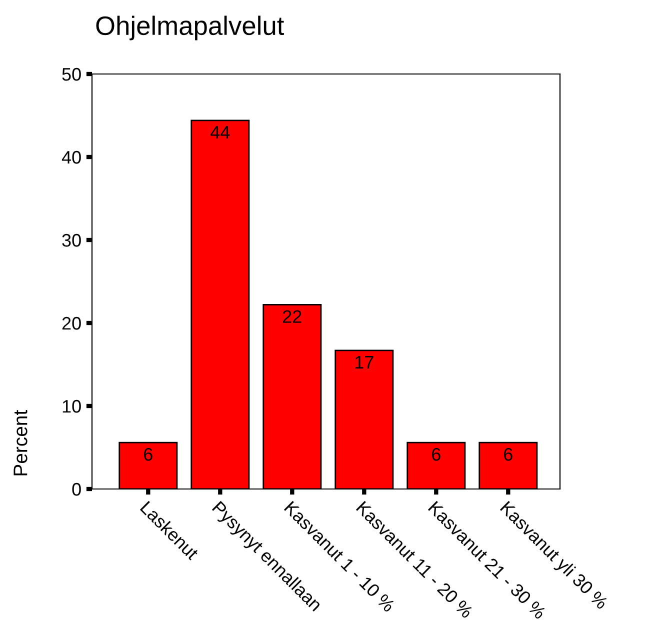 The width and height of the screenshot is (645, 643). I want to click on y-axis-title: Percent, so click(21, 443).